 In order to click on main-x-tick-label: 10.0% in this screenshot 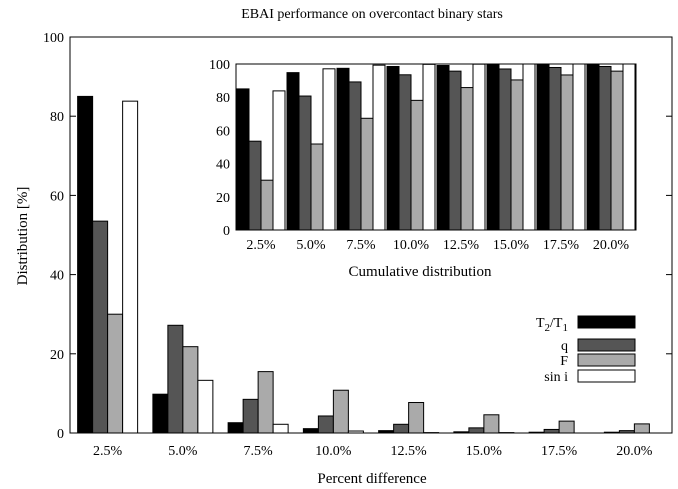, I will do `click(333, 451)`.